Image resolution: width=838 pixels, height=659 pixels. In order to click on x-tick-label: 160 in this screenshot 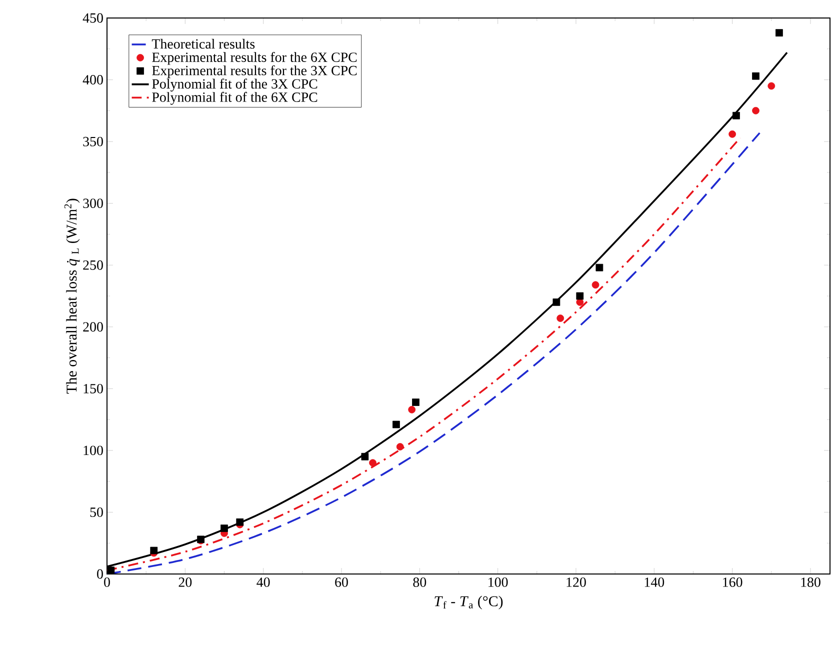, I will do `click(732, 582)`.